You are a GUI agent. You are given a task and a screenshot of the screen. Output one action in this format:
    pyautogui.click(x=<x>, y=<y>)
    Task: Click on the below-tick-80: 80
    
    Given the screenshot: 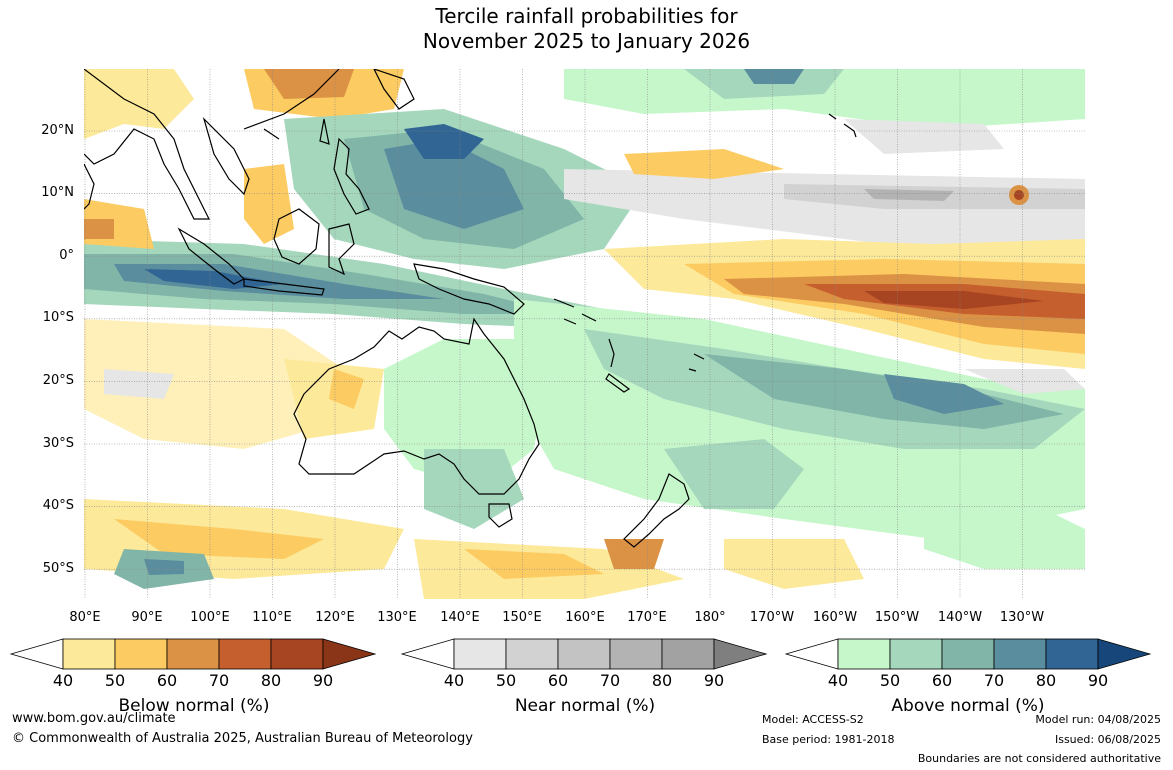 What is the action you would take?
    pyautogui.click(x=271, y=680)
    